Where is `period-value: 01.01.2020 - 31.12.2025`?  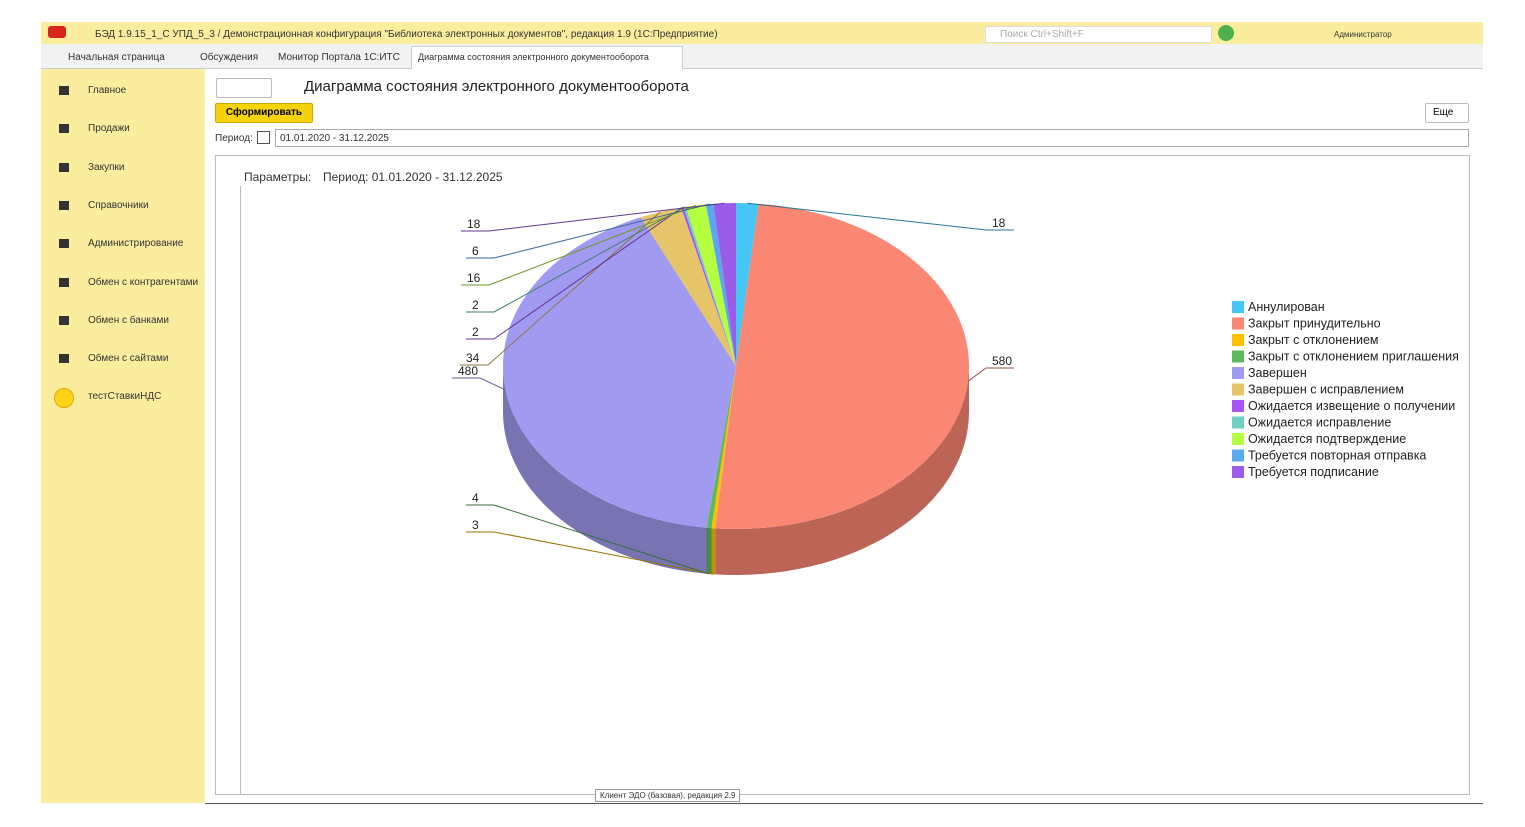 period-value: 01.01.2020 - 31.12.2025 is located at coordinates (334, 138).